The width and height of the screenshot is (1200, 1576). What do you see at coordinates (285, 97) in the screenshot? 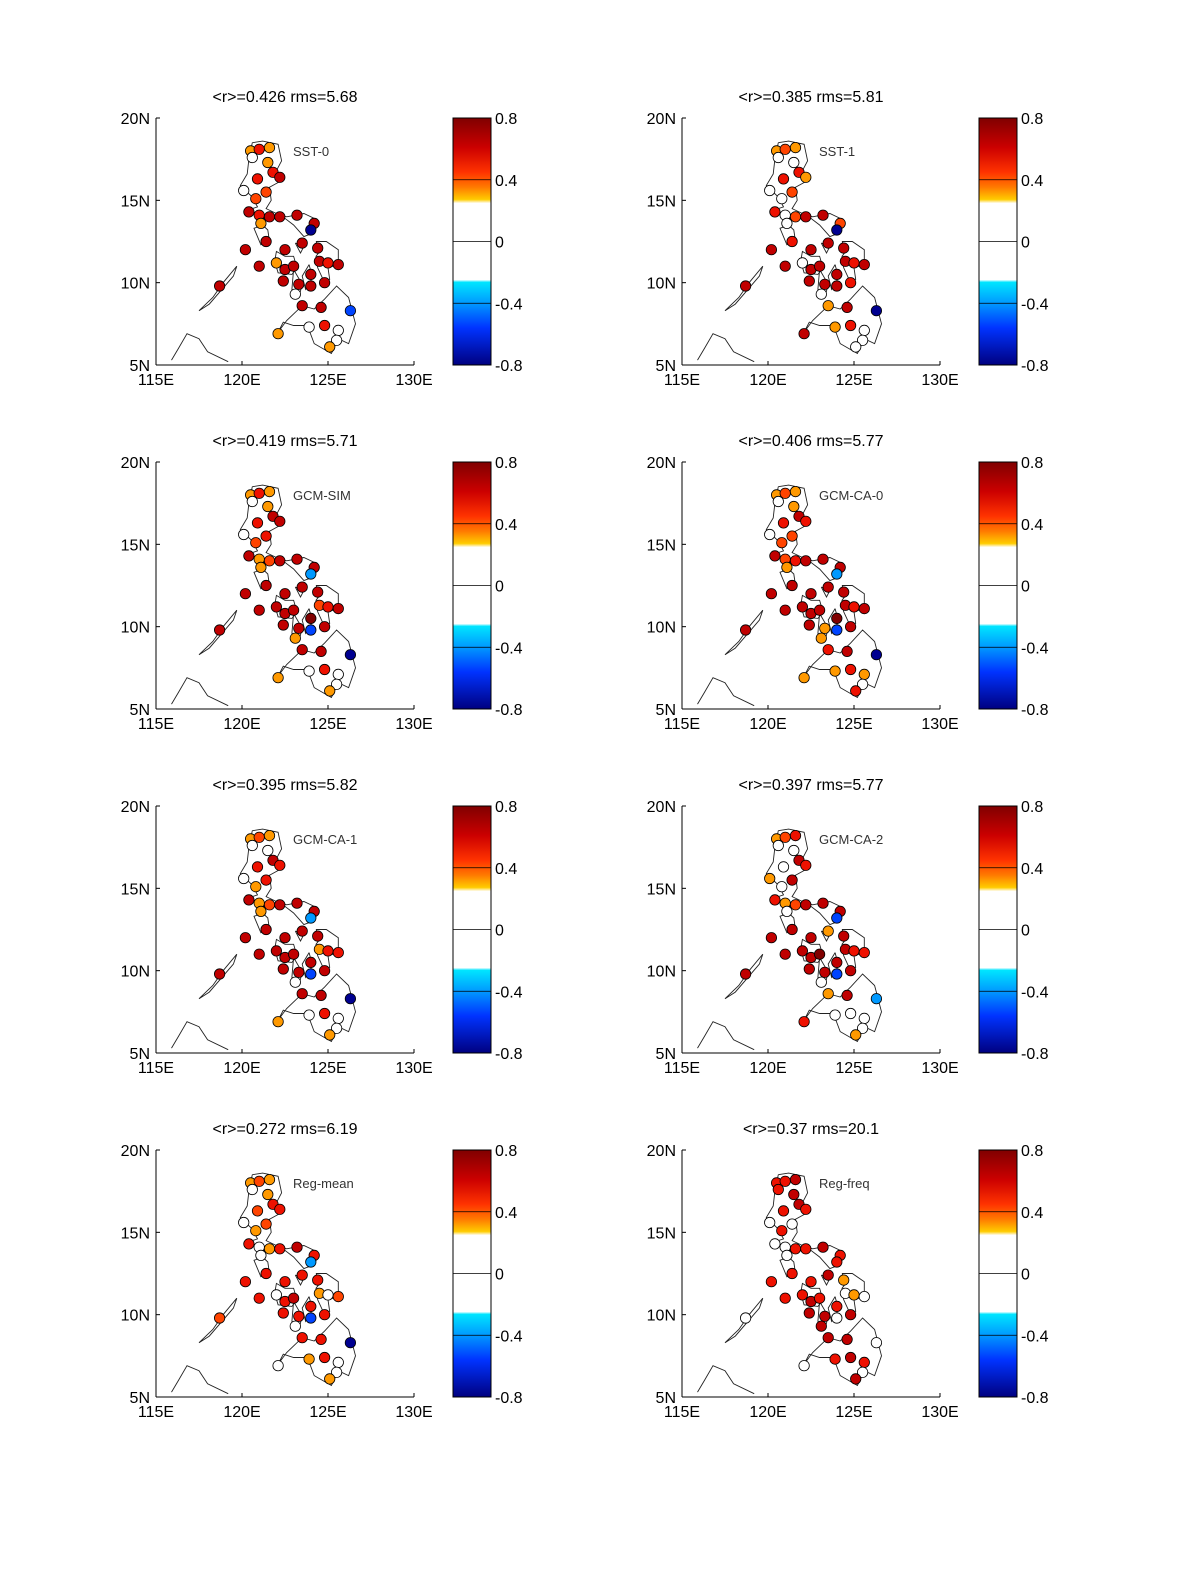
I see `panel-title: <r>=0.426 rms=5.68` at bounding box center [285, 97].